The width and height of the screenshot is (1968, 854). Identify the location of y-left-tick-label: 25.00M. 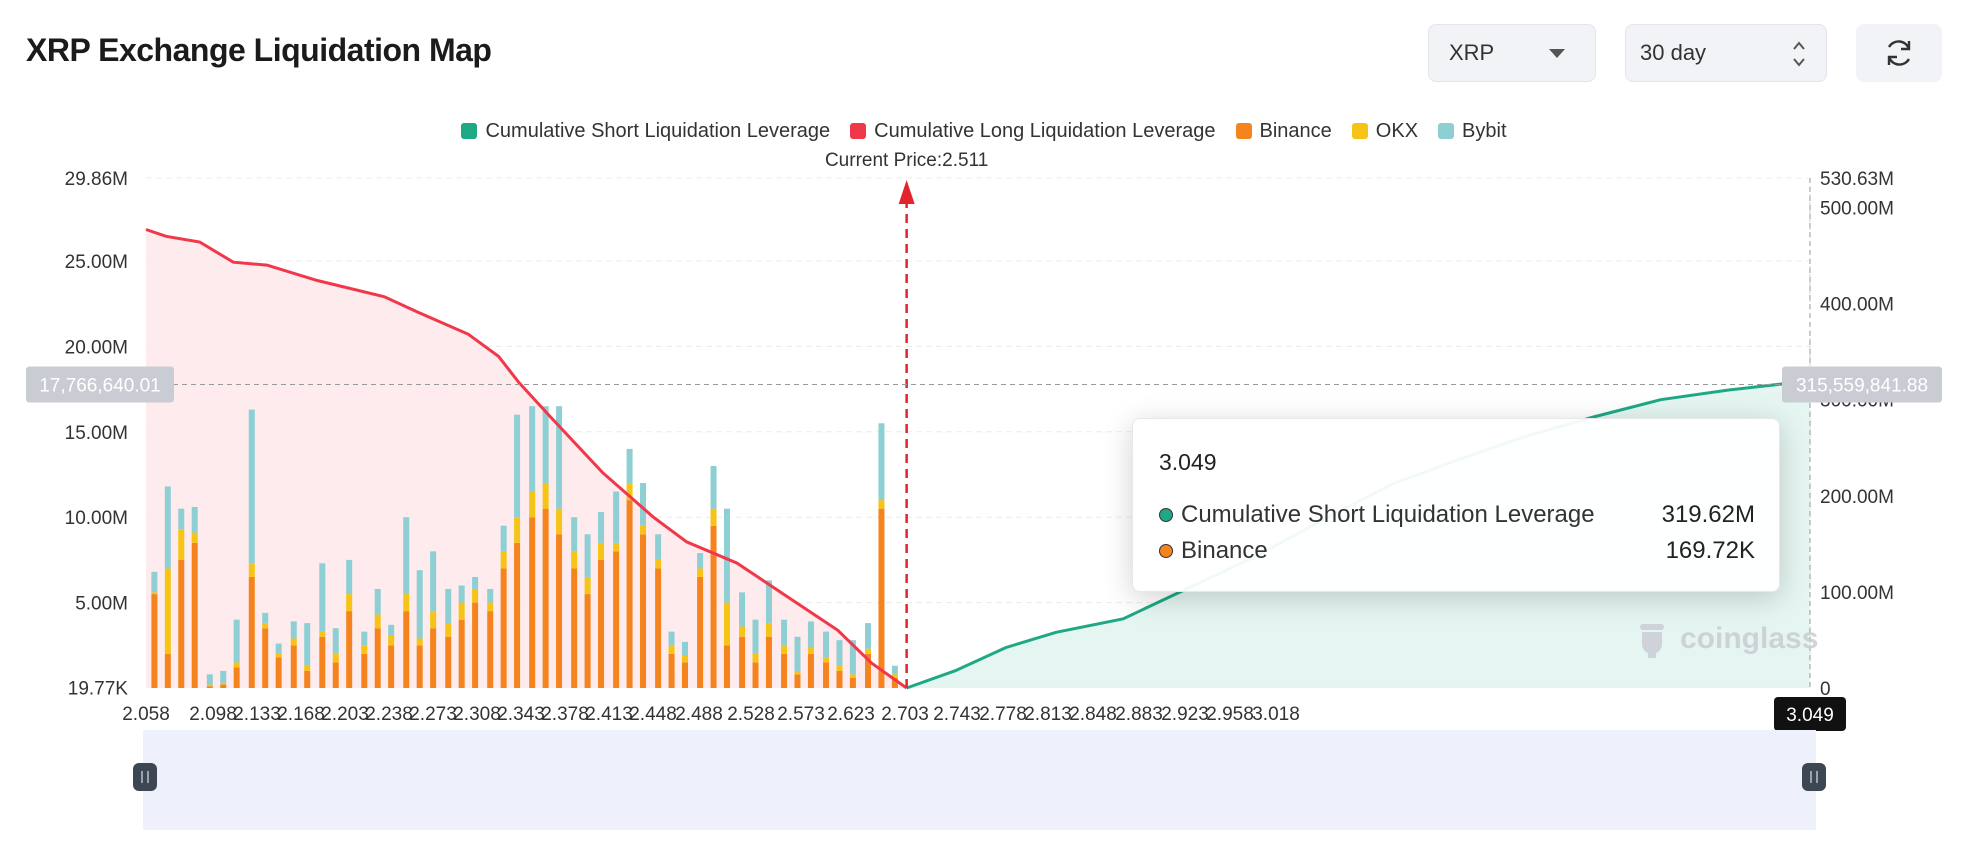
(96, 262).